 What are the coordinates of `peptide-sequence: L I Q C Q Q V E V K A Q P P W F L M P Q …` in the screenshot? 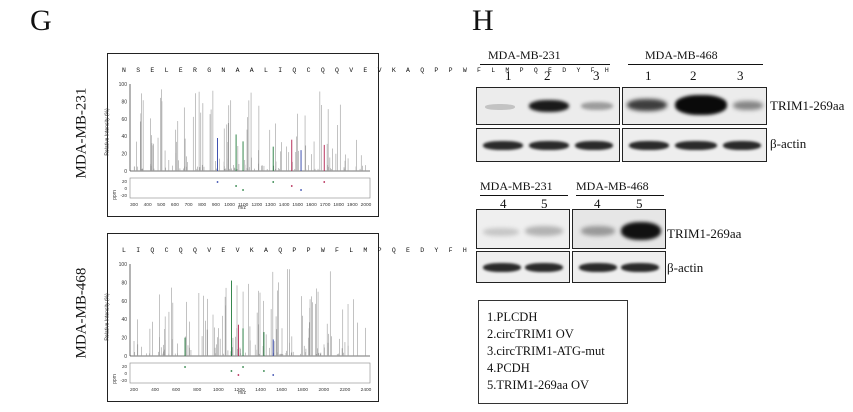 It's located at (296, 250).